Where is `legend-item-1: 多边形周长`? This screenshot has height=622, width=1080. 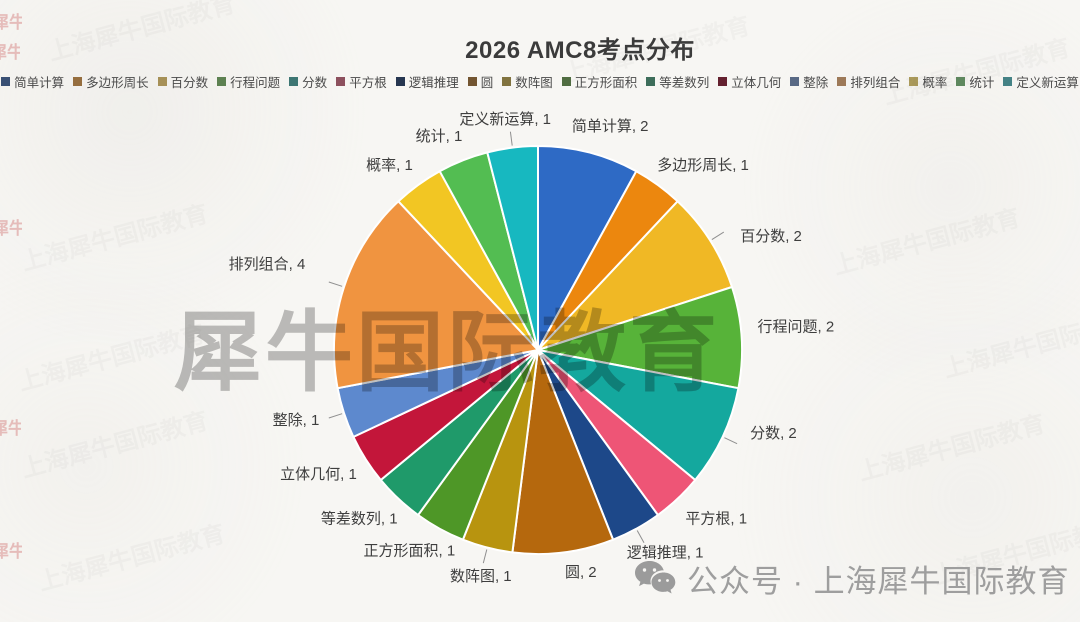 legend-item-1: 多边形周长 is located at coordinates (111, 81).